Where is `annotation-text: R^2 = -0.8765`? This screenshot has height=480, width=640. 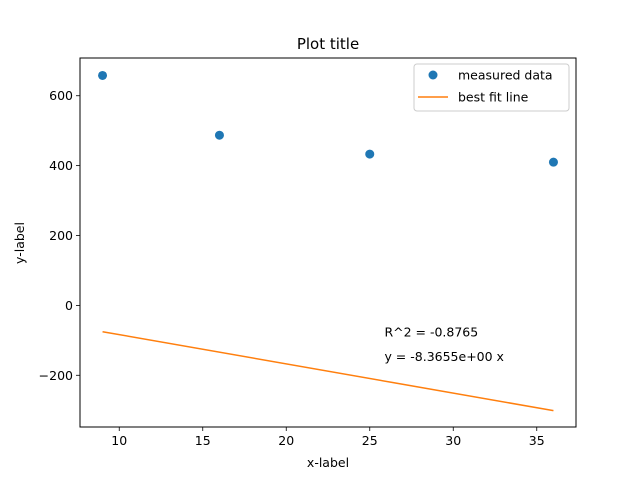 annotation-text: R^2 = -0.8765 is located at coordinates (431, 332).